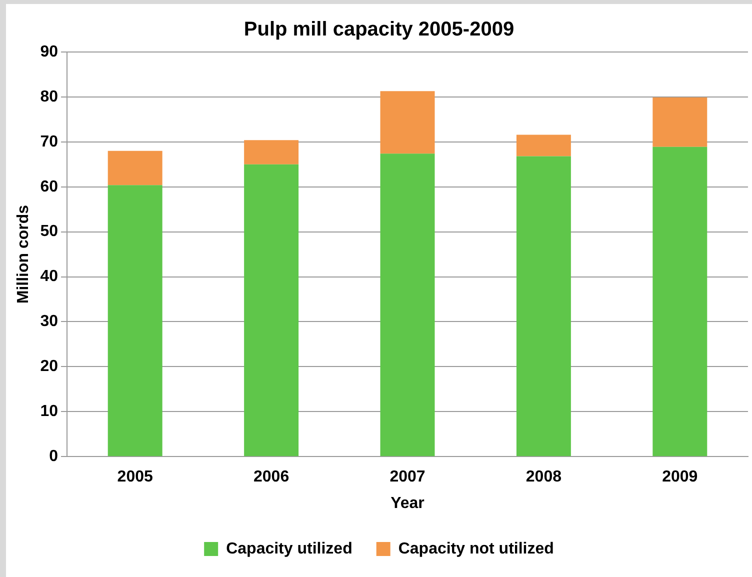 This screenshot has height=577, width=752. Describe the element at coordinates (49, 411) in the screenshot. I see `y-tick-label: 10` at that location.